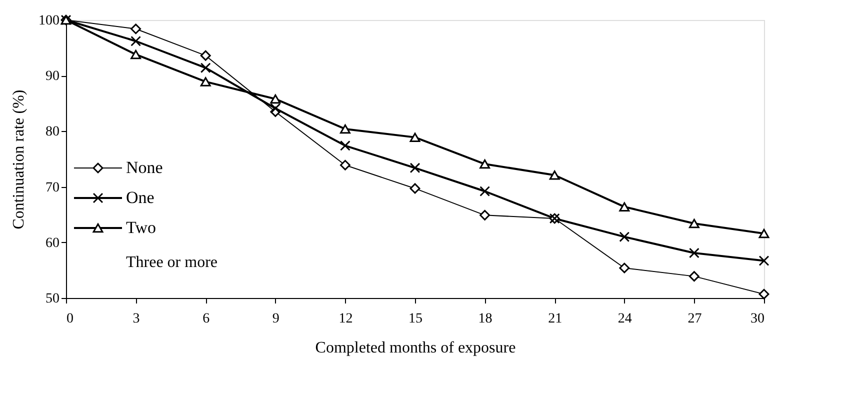 This screenshot has height=403, width=849. What do you see at coordinates (19, 160) in the screenshot?
I see `y-axis-title: Continuation rate (%)` at bounding box center [19, 160].